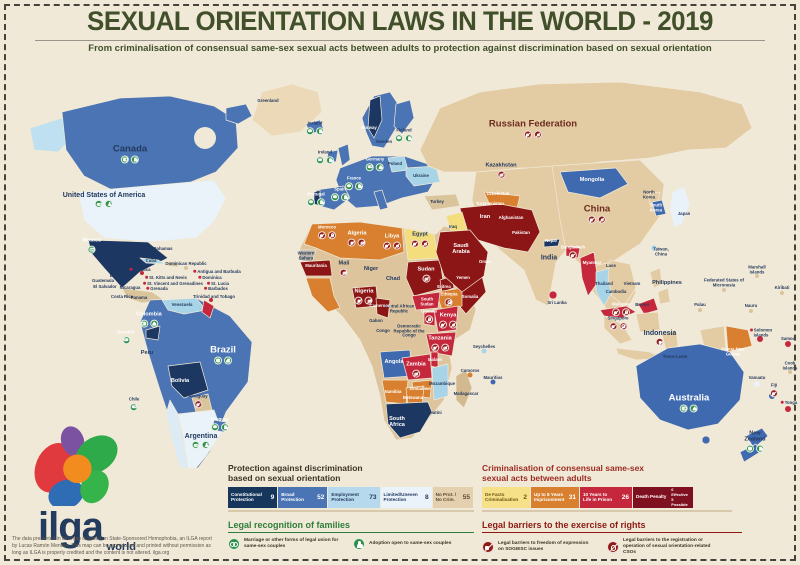  Describe the element at coordinates (402, 544) in the screenshot. I see `legend-item-person: Adoption open to same-sex couples` at that location.